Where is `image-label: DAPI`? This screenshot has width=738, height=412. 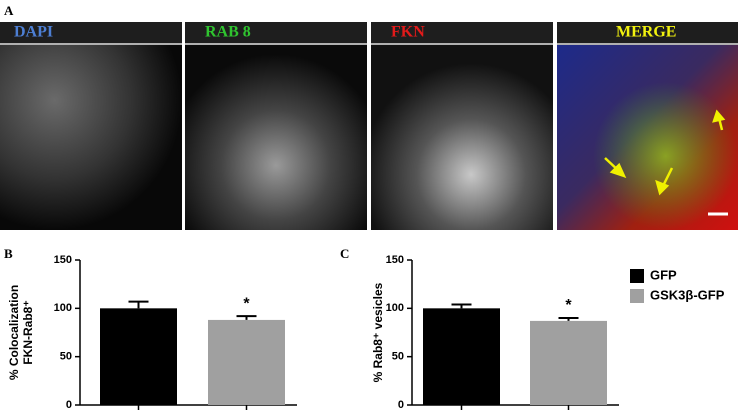 image-label: DAPI is located at coordinates (33, 32).